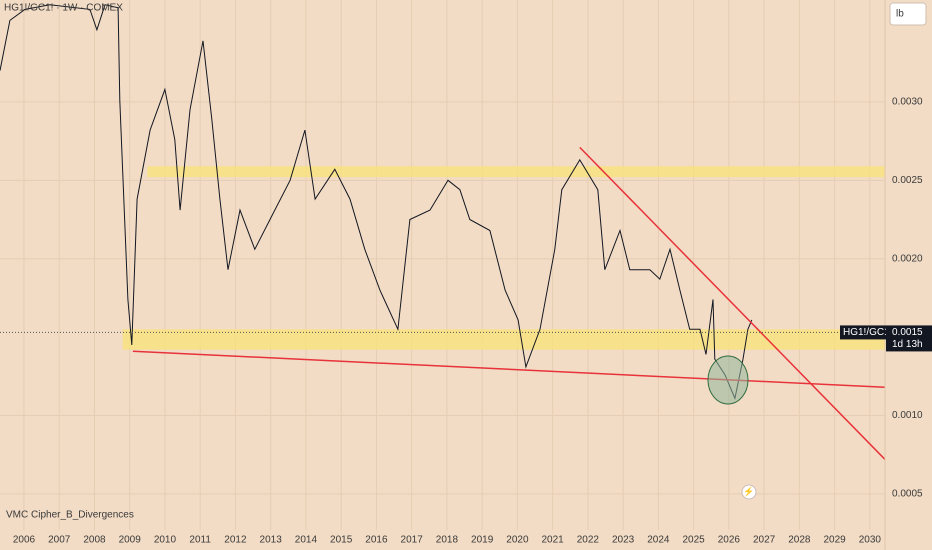 The height and width of the screenshot is (550, 932). Describe the element at coordinates (907, 332) in the screenshot. I see `price-label: 0.0015` at that location.